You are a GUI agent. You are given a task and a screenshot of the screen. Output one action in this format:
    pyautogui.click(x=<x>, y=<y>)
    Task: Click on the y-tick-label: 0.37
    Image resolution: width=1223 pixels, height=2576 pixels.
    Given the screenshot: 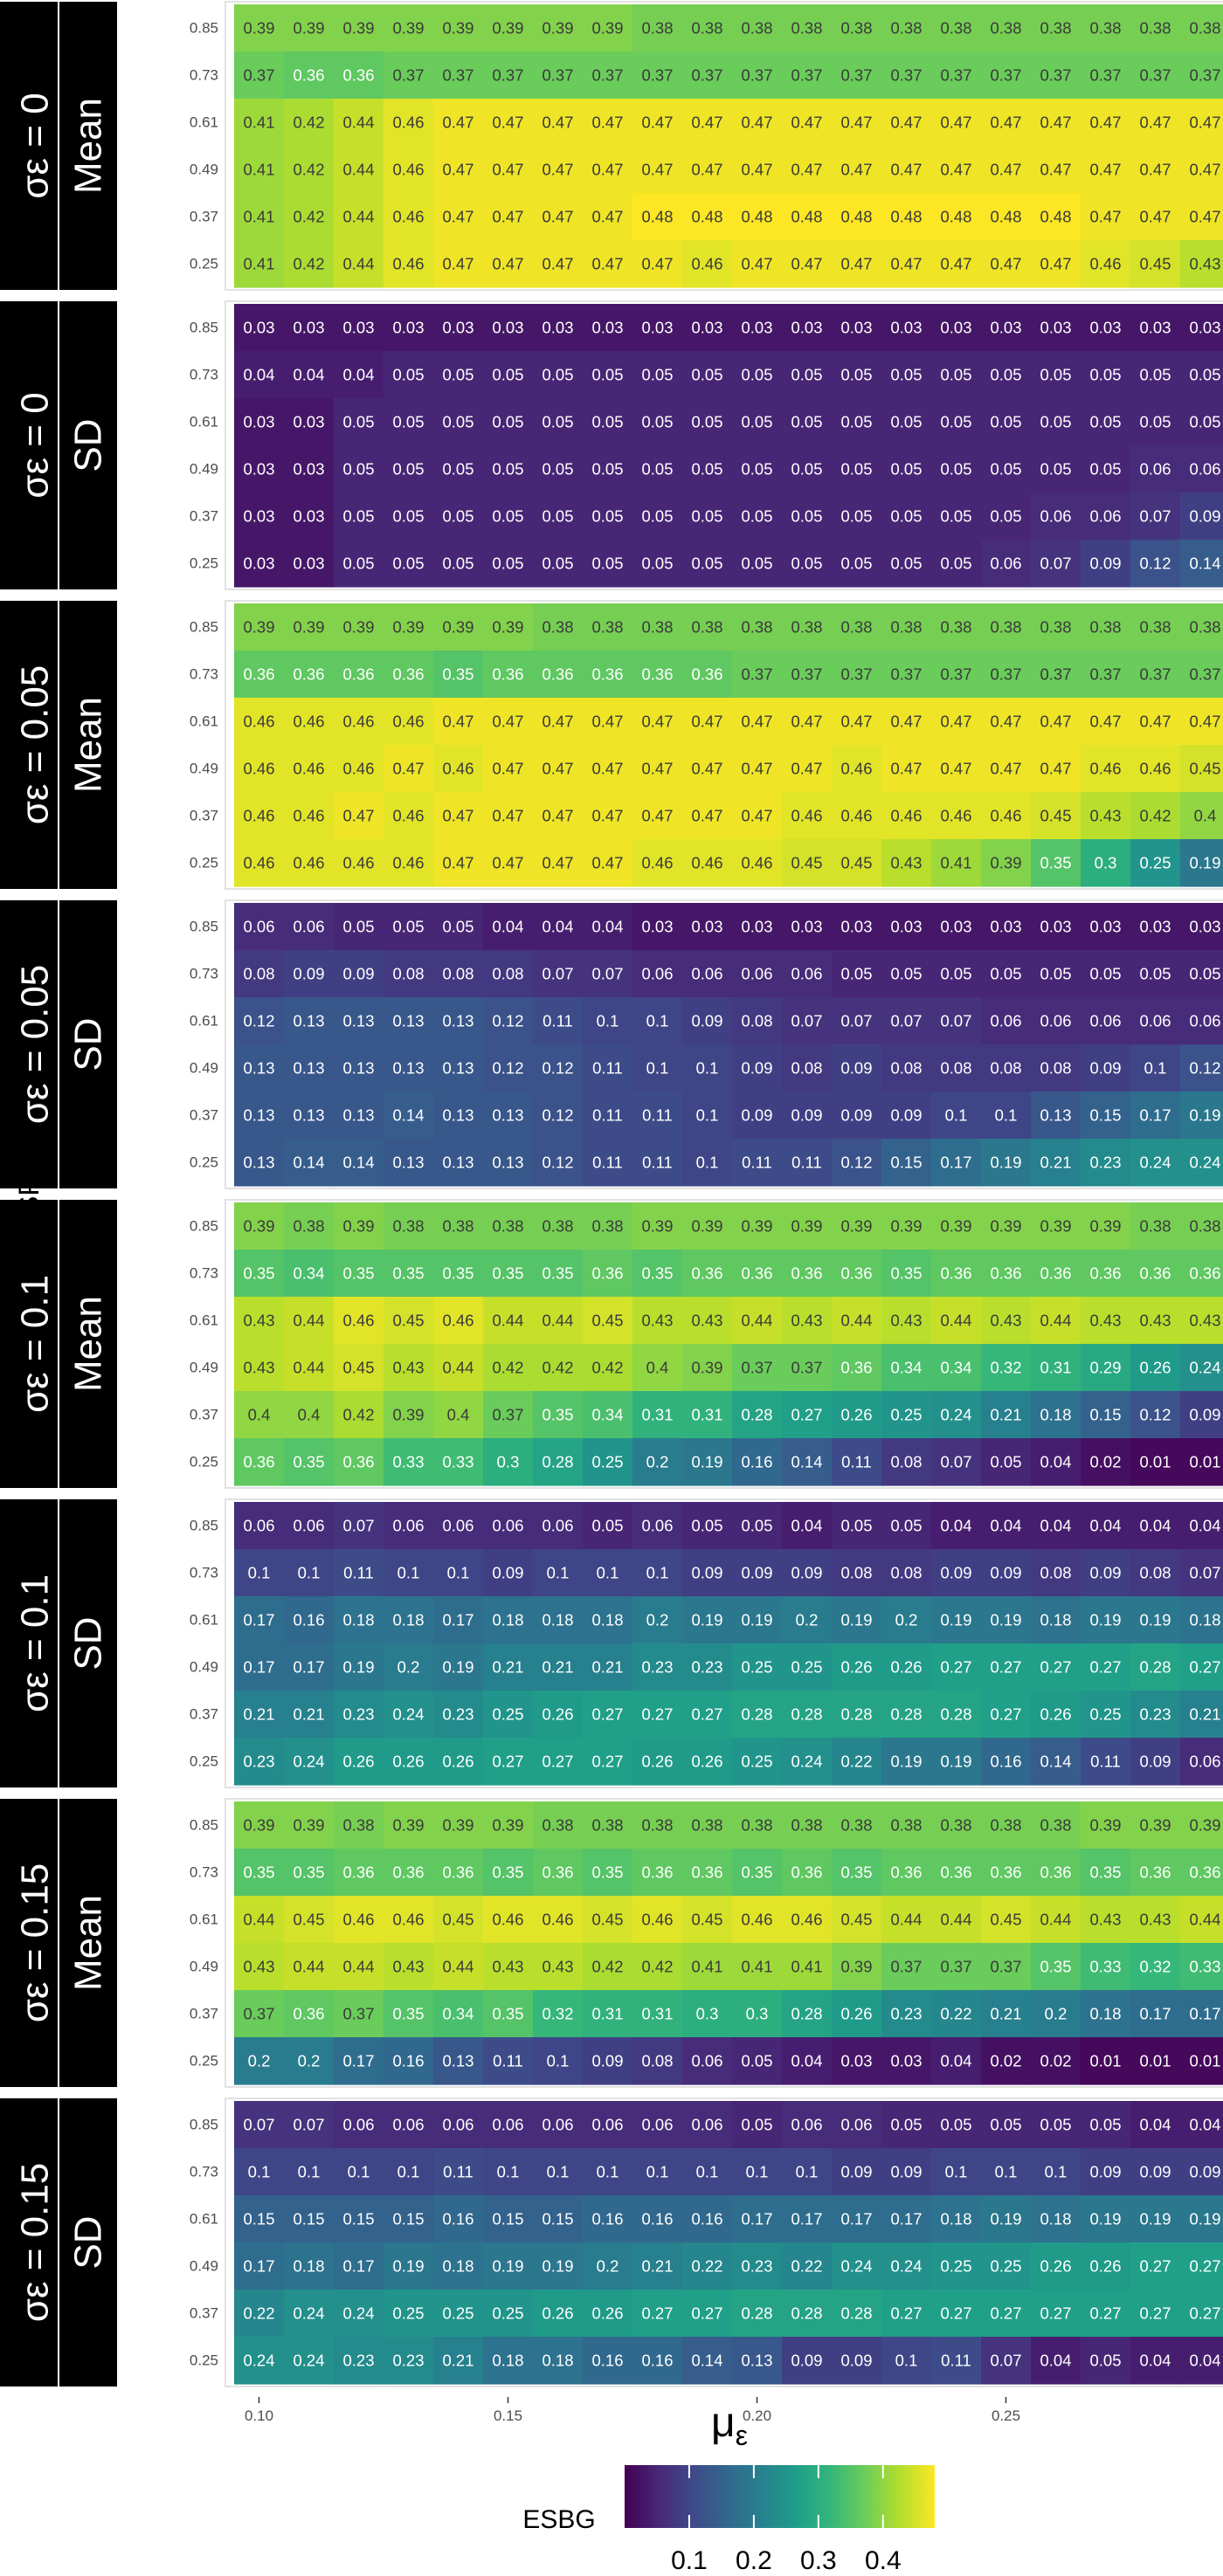 What is the action you would take?
    pyautogui.click(x=204, y=516)
    